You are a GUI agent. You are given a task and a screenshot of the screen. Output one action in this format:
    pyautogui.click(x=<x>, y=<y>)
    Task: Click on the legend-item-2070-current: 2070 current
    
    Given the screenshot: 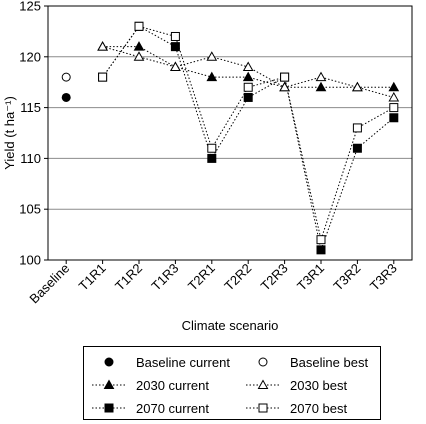 What is the action you would take?
    pyautogui.click(x=150, y=408)
    